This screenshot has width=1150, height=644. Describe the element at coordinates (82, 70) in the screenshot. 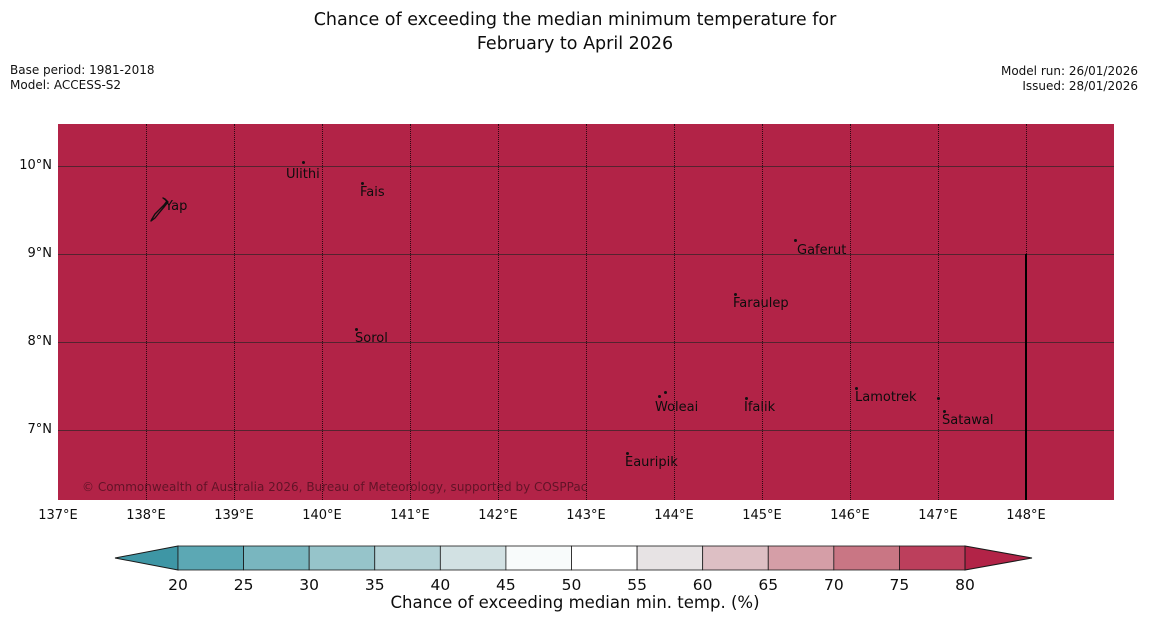

I see `base-period-text: Base period: 1981-2018` at that location.